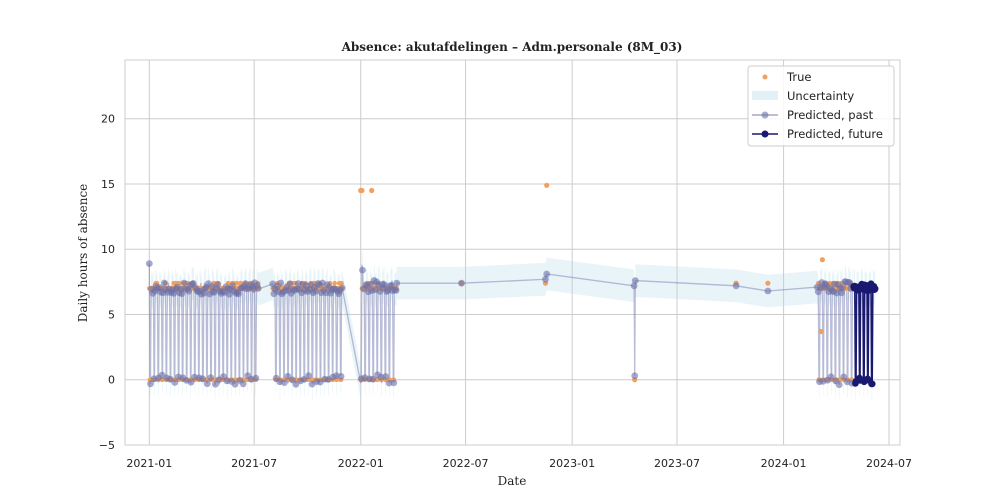  What do you see at coordinates (864, 334) in the screenshot?
I see `predicted-future-series` at bounding box center [864, 334].